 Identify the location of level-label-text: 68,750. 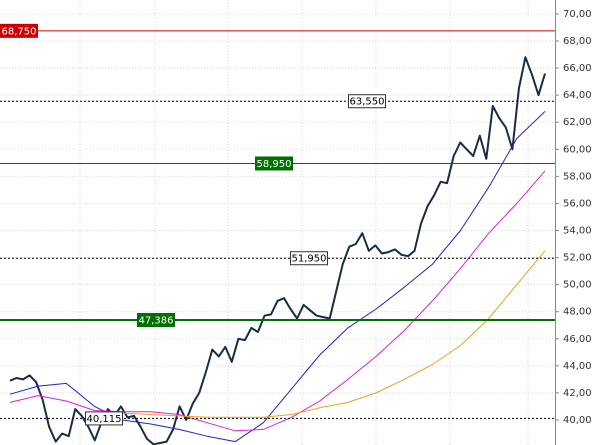
(19, 31).